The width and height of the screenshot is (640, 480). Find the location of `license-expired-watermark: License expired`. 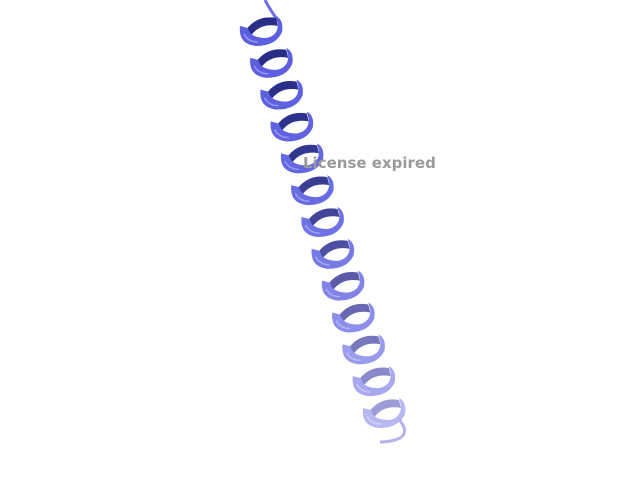

license-expired-watermark: License expired is located at coordinates (369, 163).